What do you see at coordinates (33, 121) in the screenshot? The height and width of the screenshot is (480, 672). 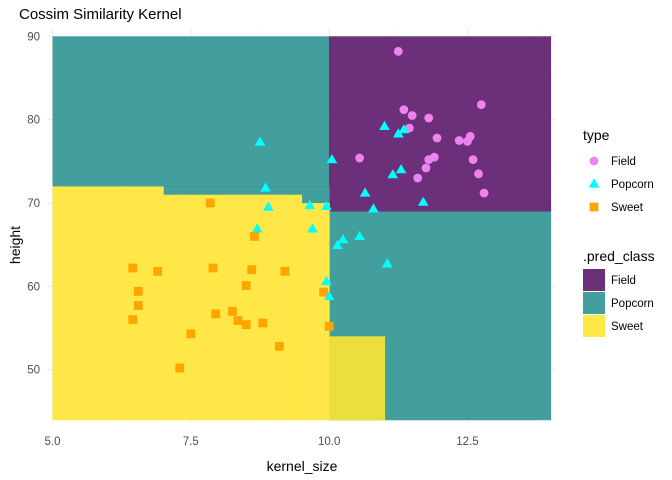 I see `y-tick-label: 80` at bounding box center [33, 121].